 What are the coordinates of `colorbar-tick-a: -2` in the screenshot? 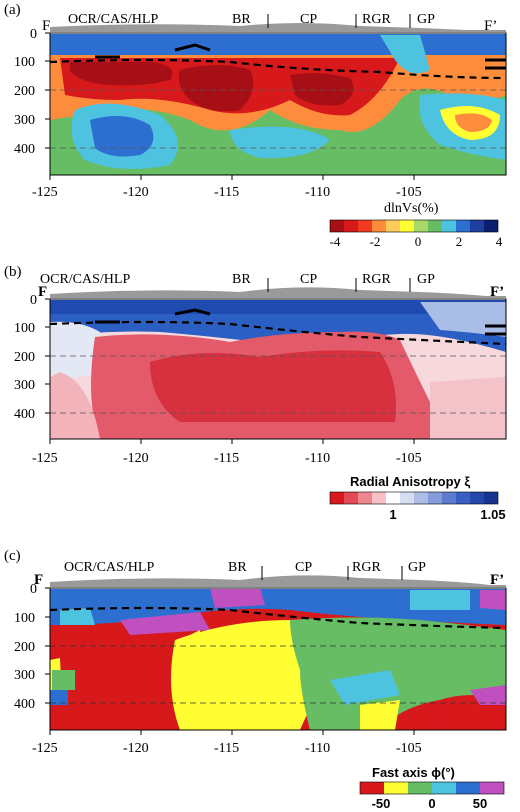 It's located at (375, 241).